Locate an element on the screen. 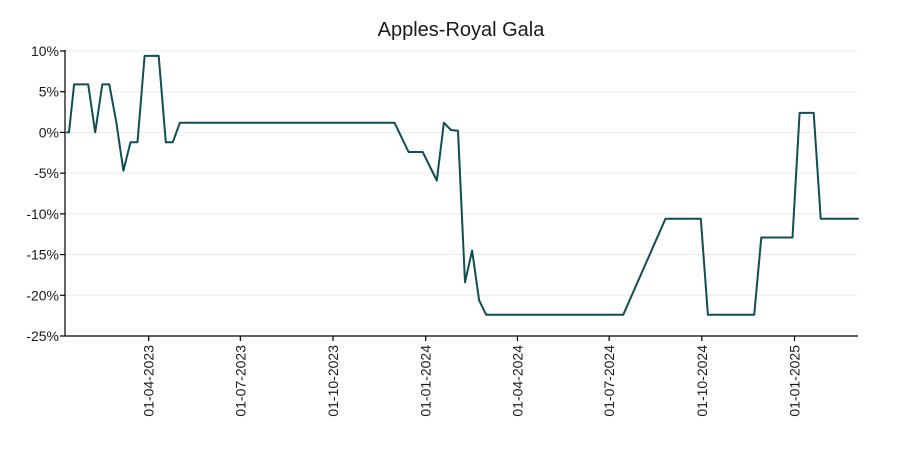  x-tick-label: 01-10-2023 is located at coordinates (333, 381).